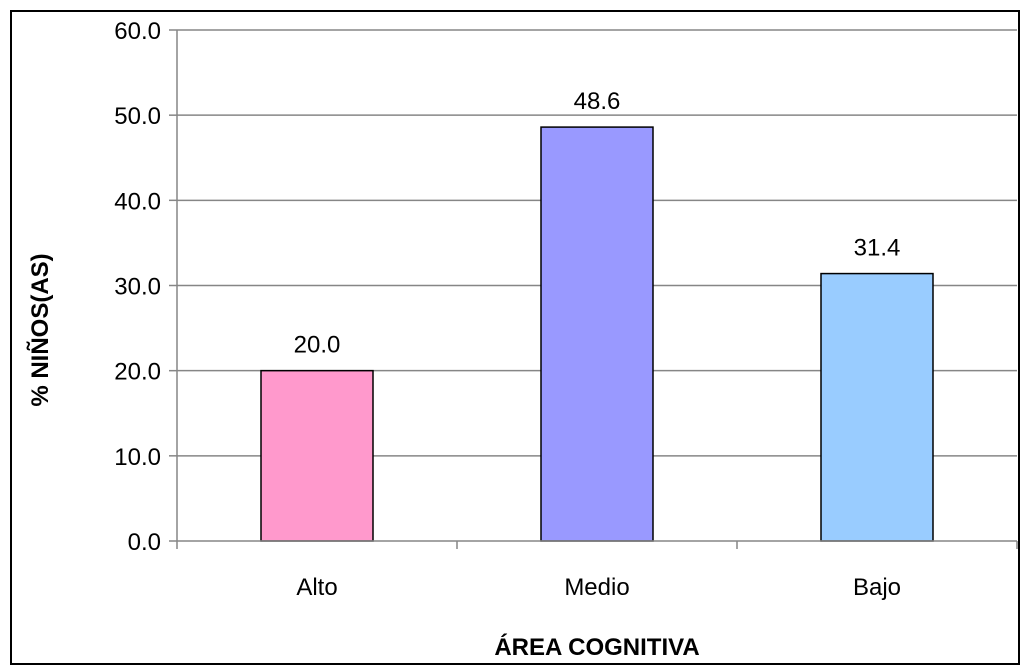 This screenshot has width=1024, height=670. I want to click on y-tick-label: 0.0, so click(144, 542).